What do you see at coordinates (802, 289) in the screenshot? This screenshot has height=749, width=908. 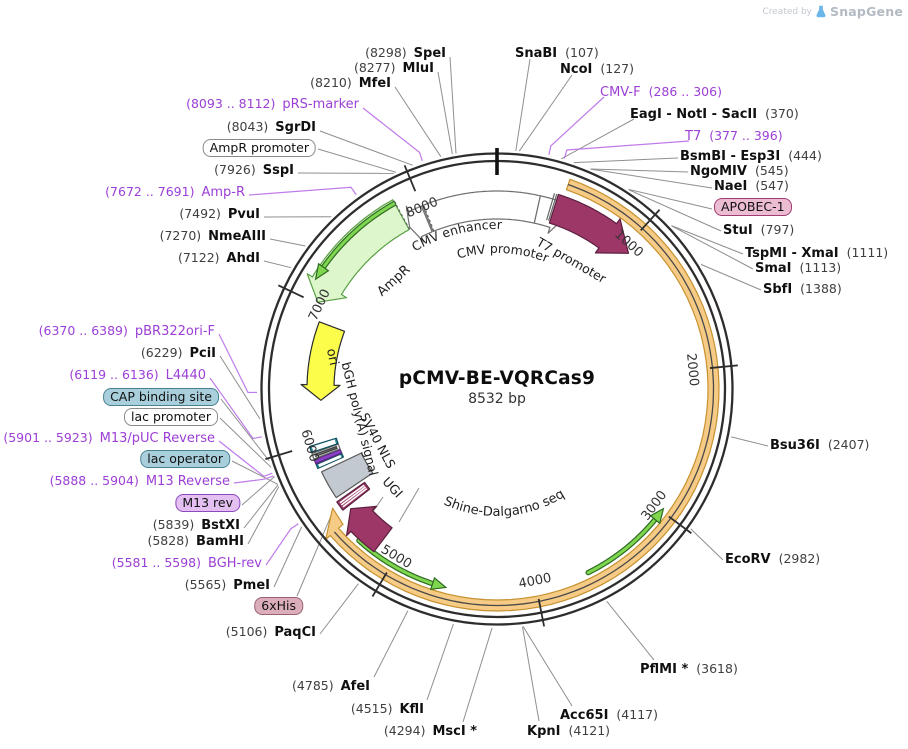 I see `callout-sbfi: SbfI (1388)` at bounding box center [802, 289].